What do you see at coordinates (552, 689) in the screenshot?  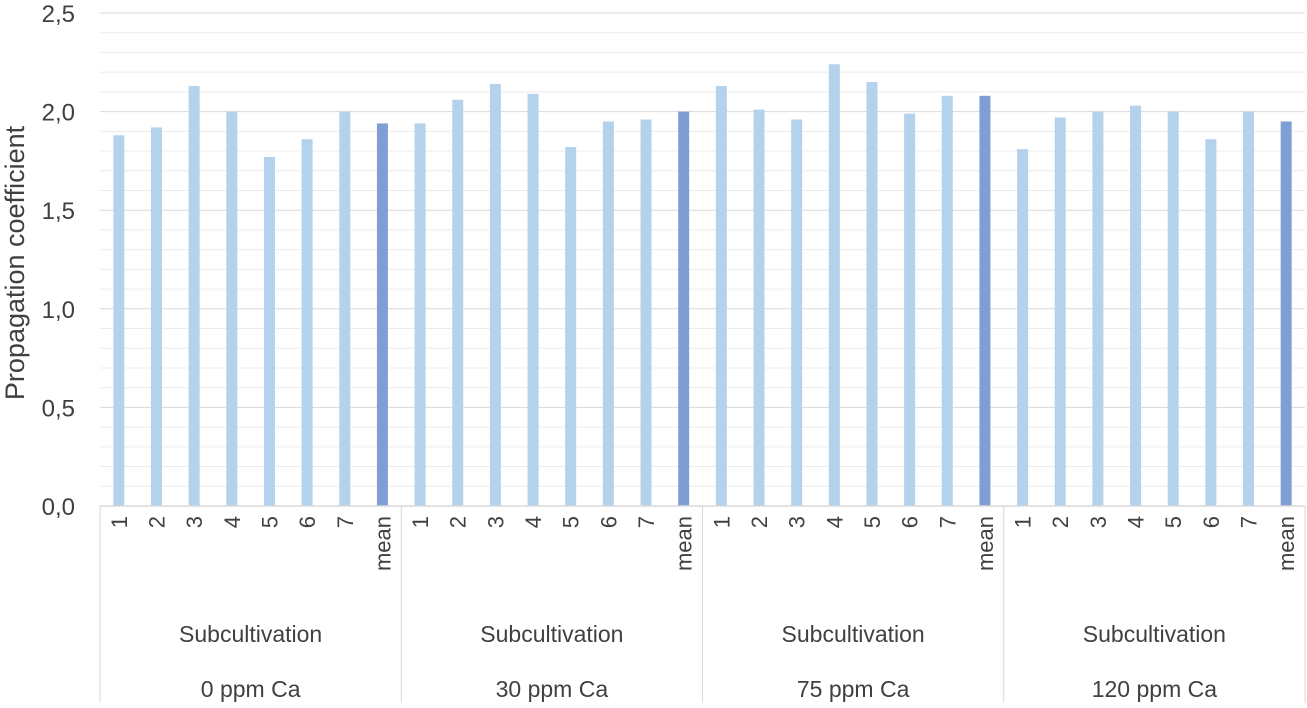 I see `group-label-line2: 30 ppm Ca` at bounding box center [552, 689].